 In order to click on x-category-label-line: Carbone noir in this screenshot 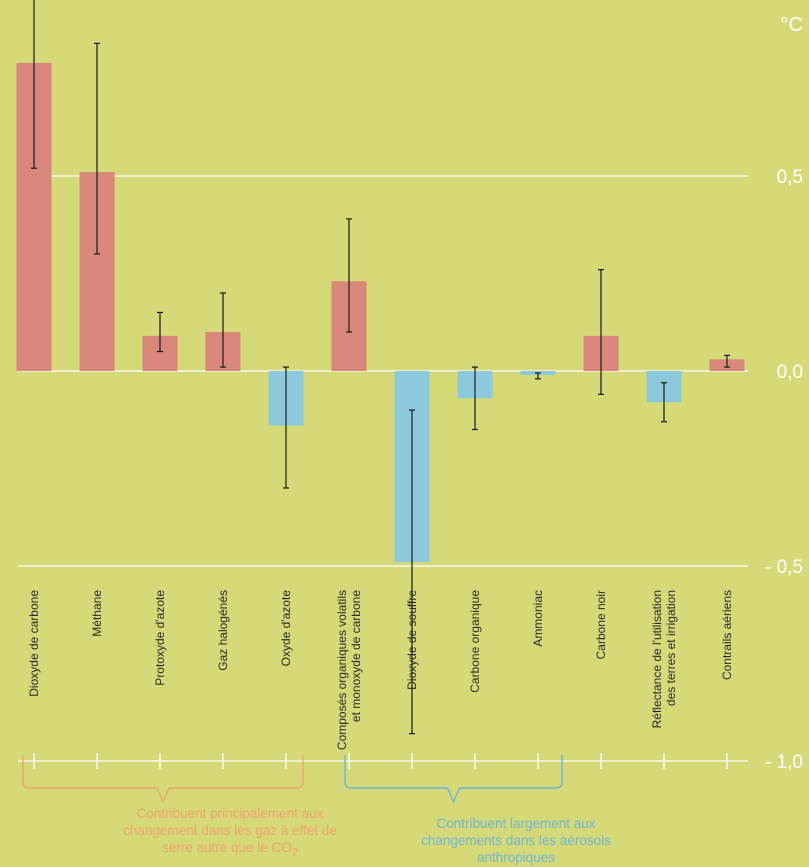, I will do `click(601, 624)`.